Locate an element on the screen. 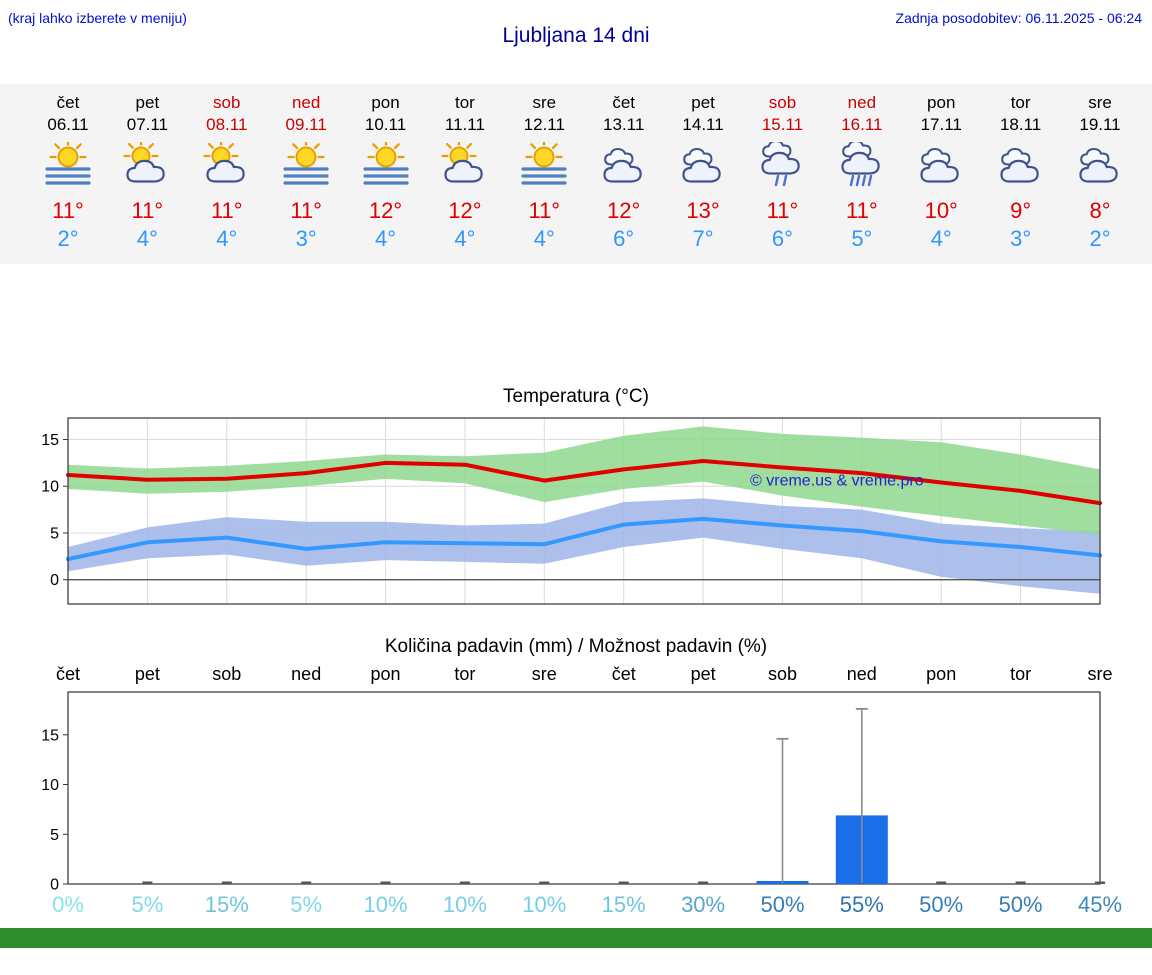 Image resolution: width=1152 pixels, height=975 pixels. precip-day-label: pet is located at coordinates (147, 674).